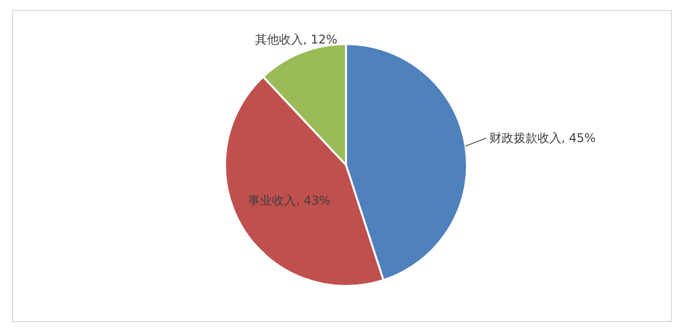 The height and width of the screenshot is (329, 678). I want to click on data-label: , 45%, so click(578, 138).